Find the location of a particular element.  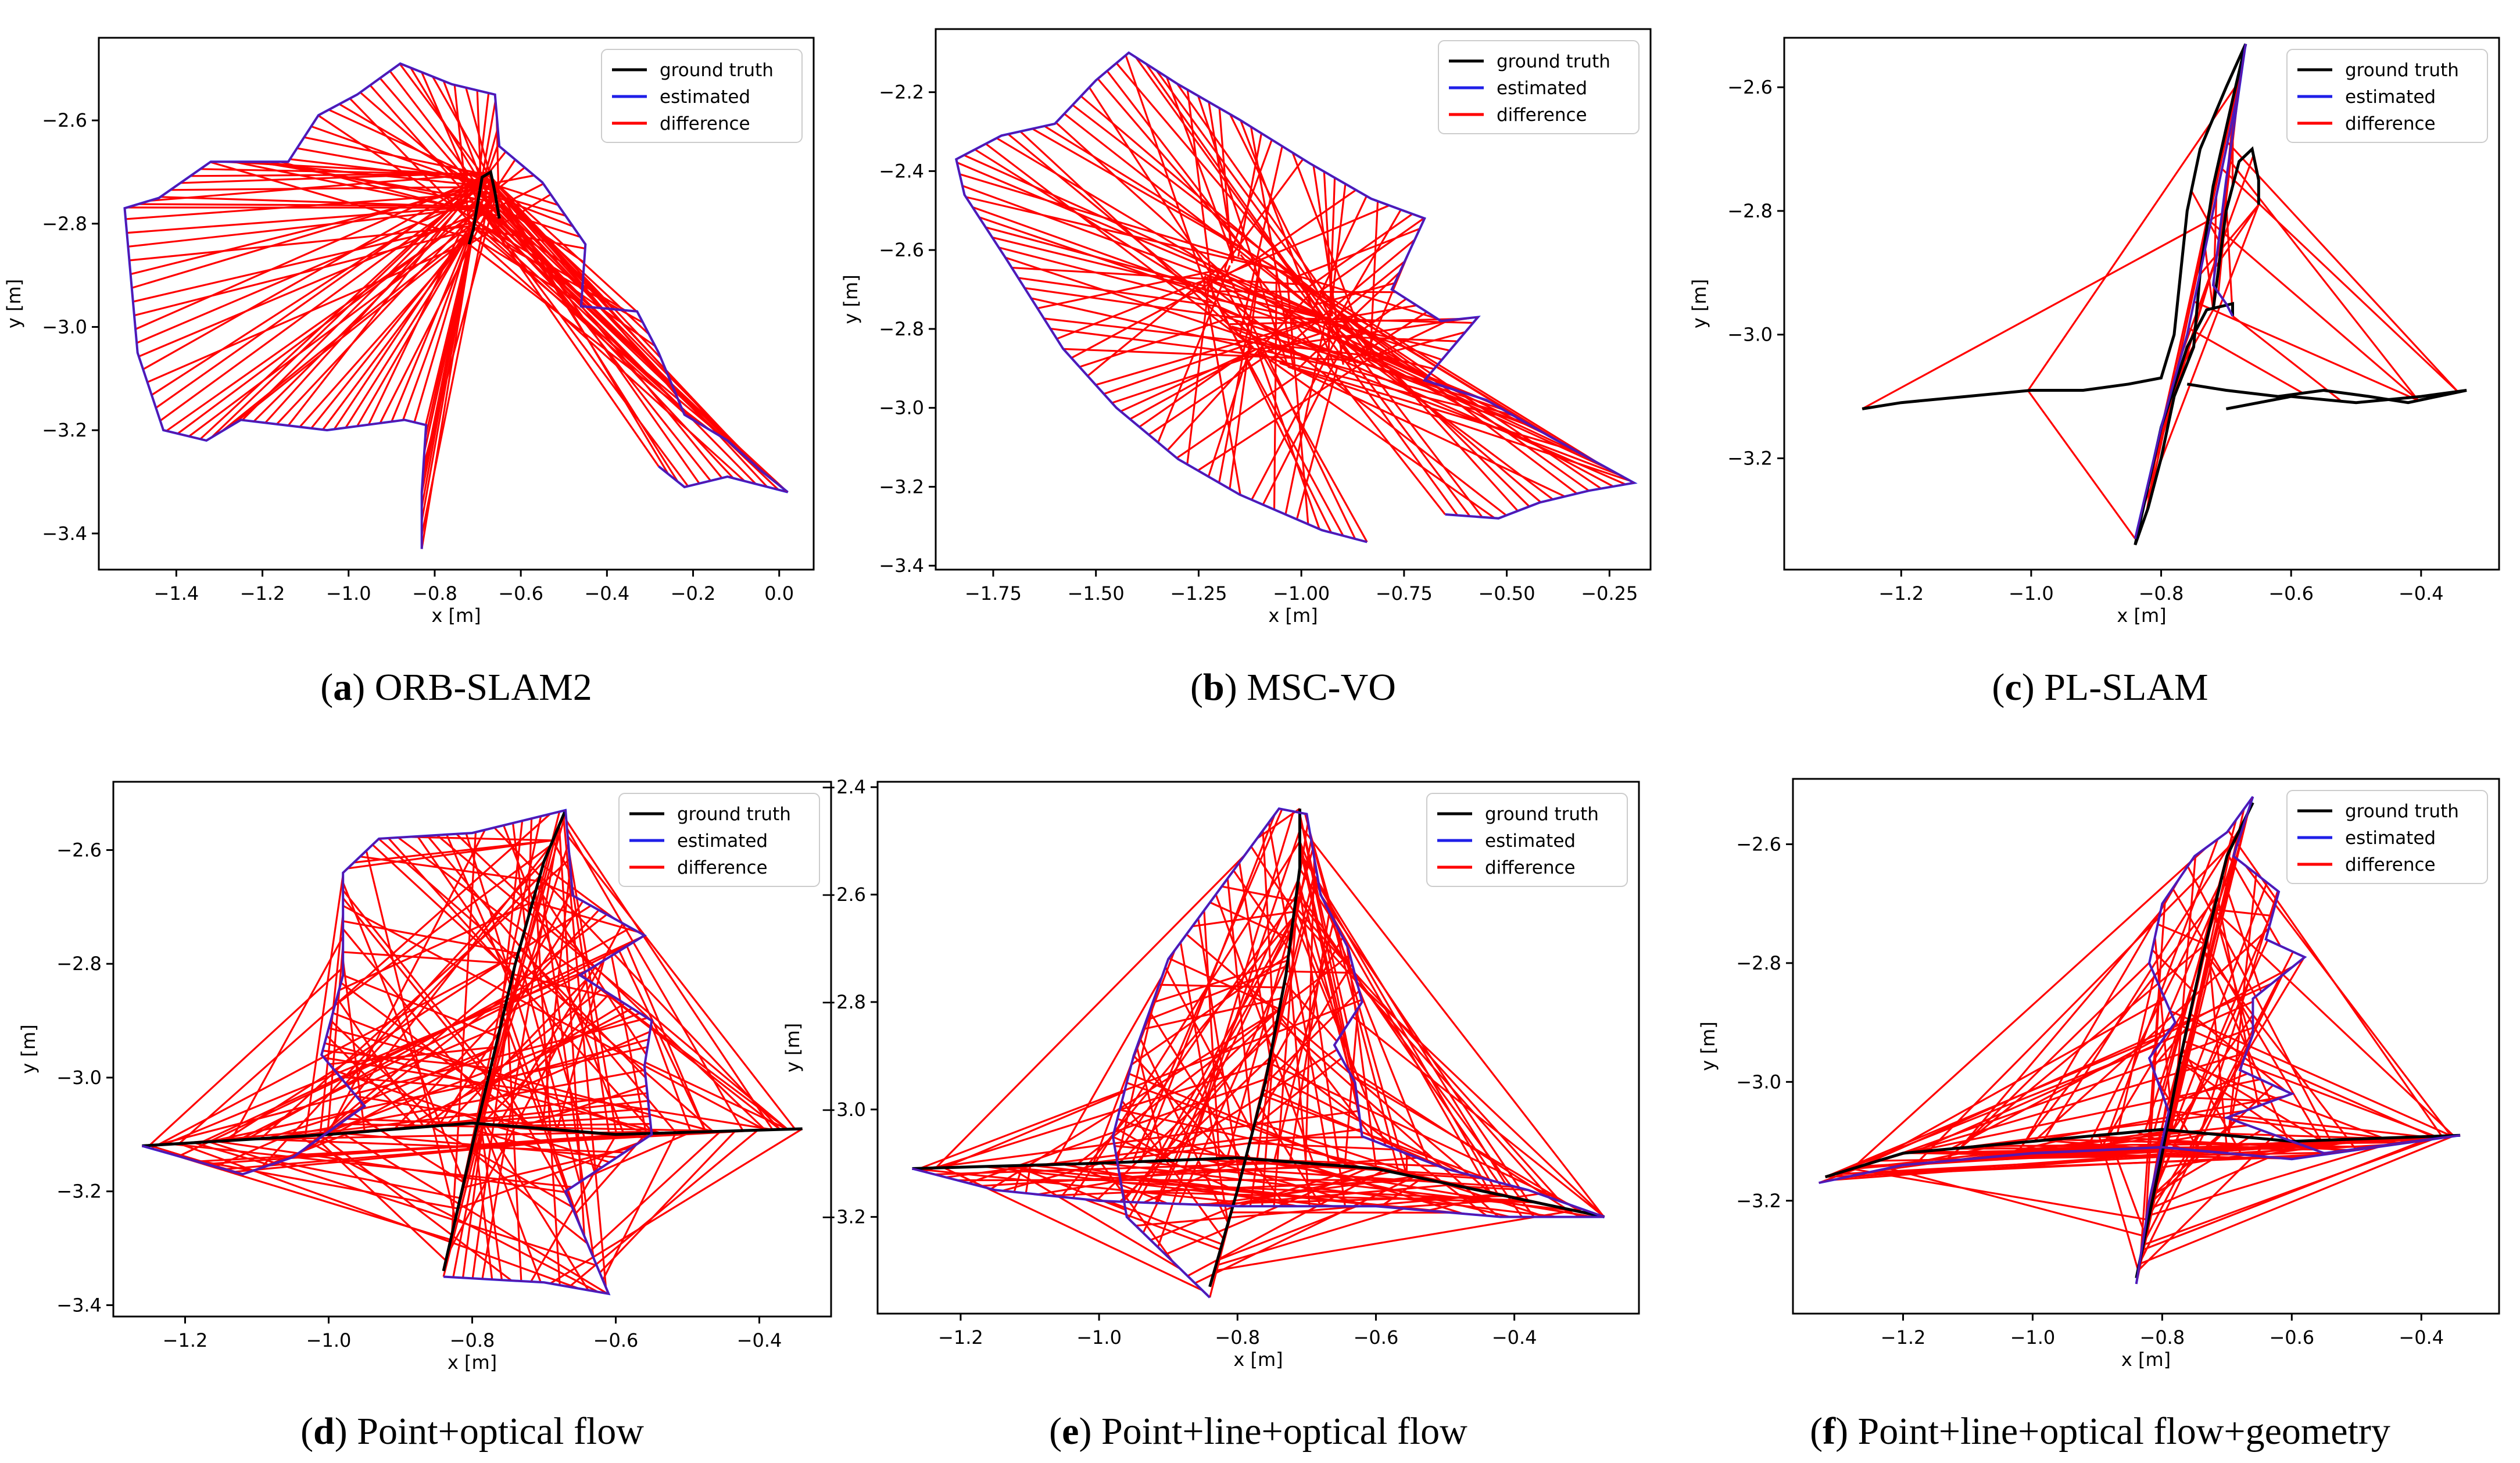

caption-letter: f is located at coordinates (1829, 1431).